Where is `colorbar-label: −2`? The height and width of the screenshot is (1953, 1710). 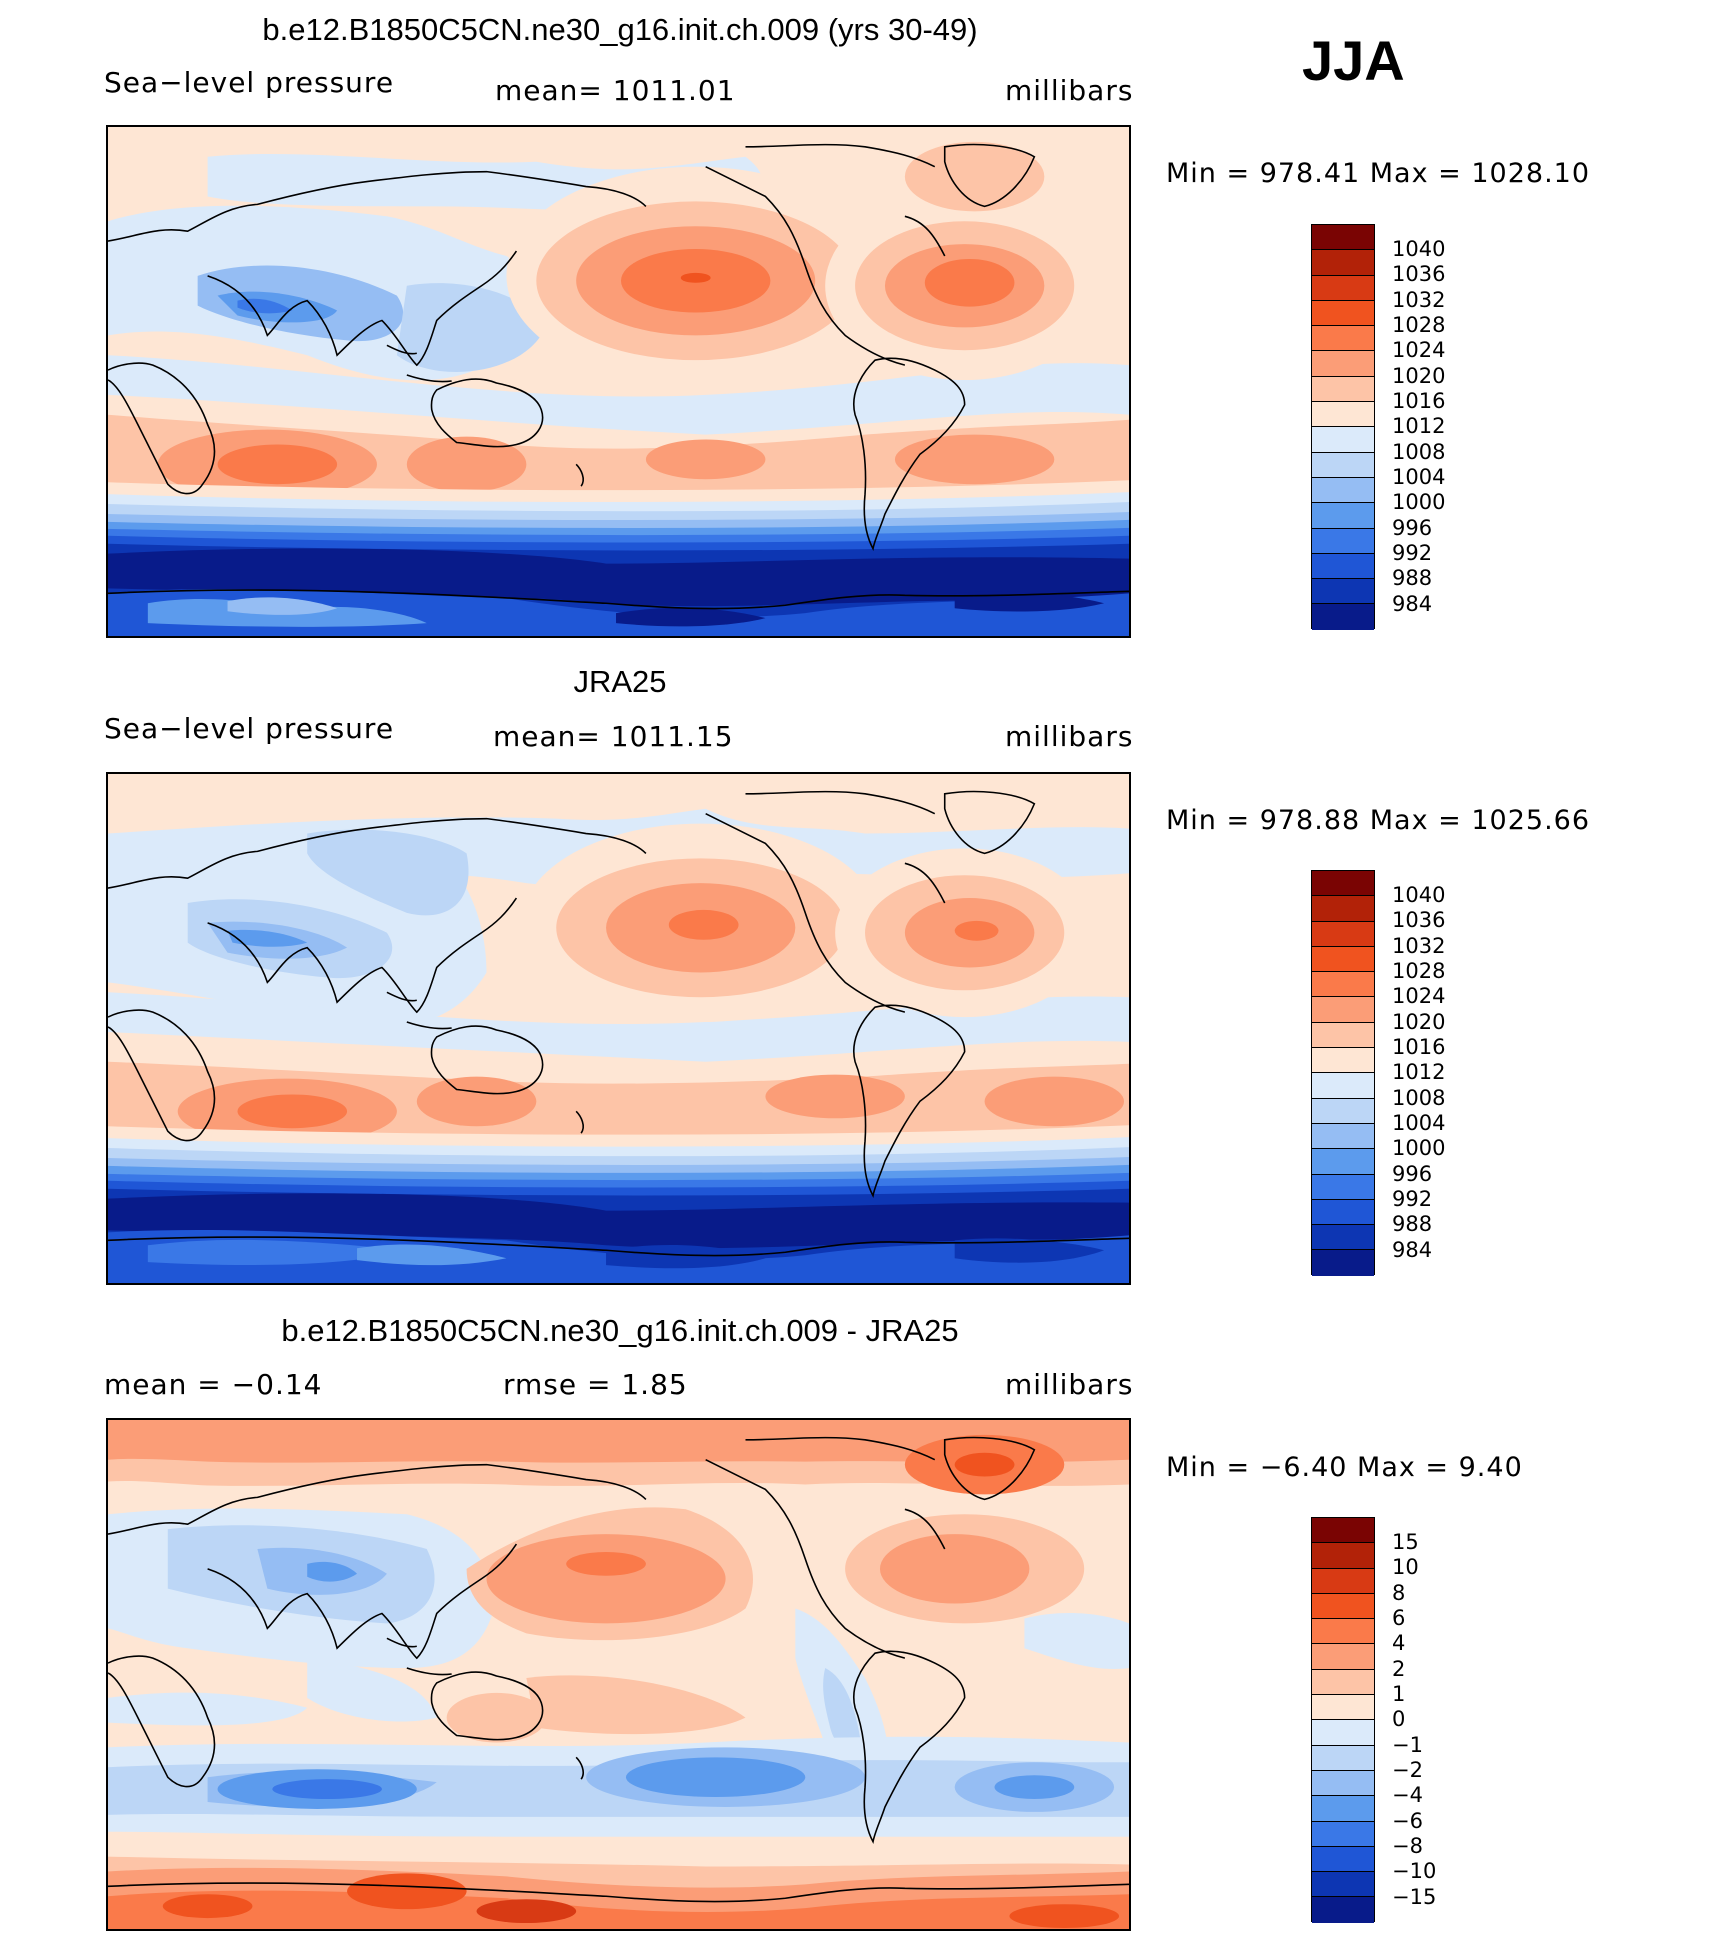
colorbar-label: −2 is located at coordinates (1407, 1770).